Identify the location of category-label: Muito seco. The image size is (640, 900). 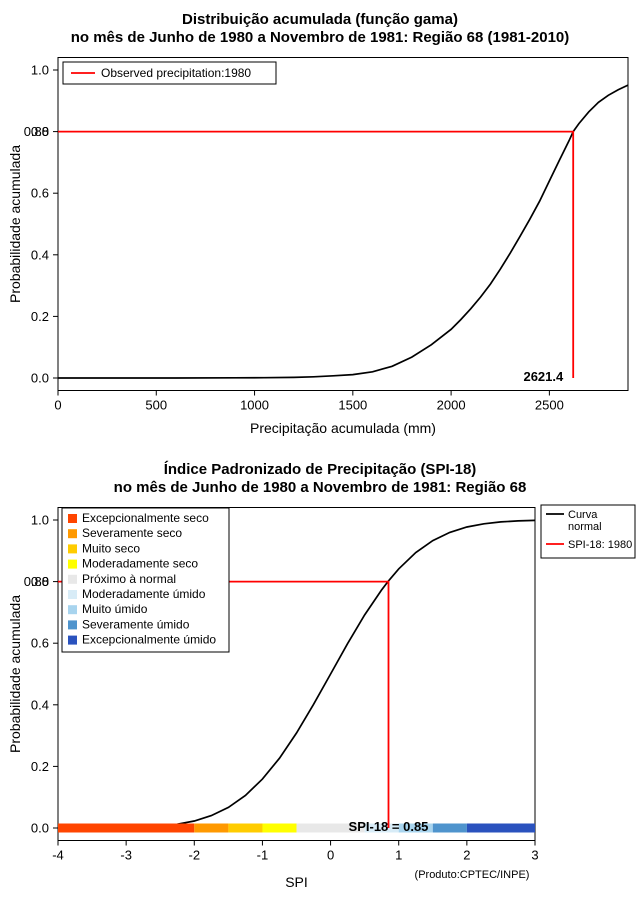
(111, 548).